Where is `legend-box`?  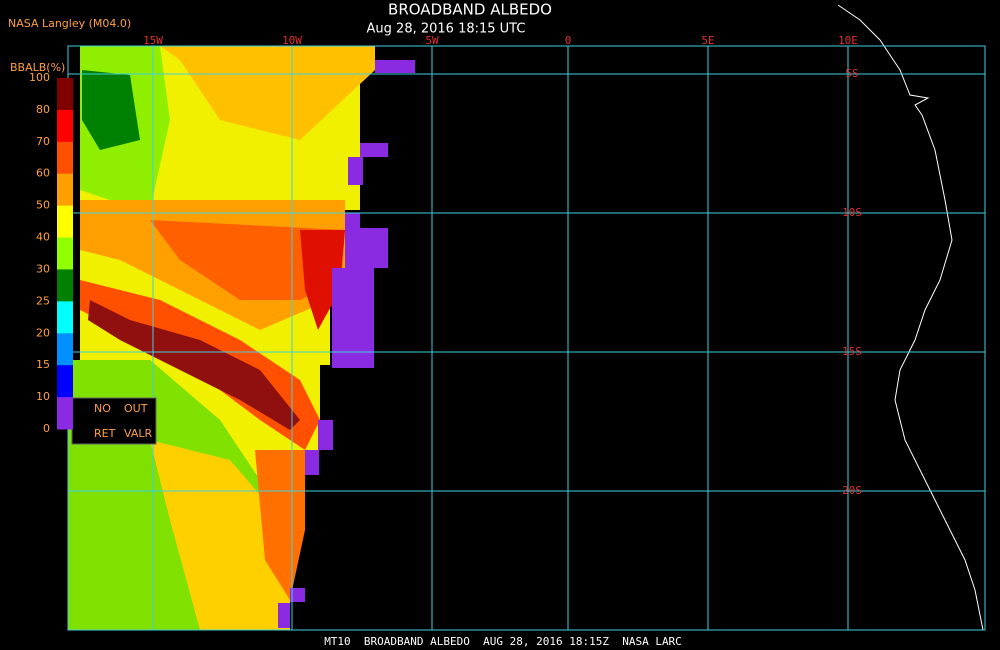 legend-box is located at coordinates (114, 421).